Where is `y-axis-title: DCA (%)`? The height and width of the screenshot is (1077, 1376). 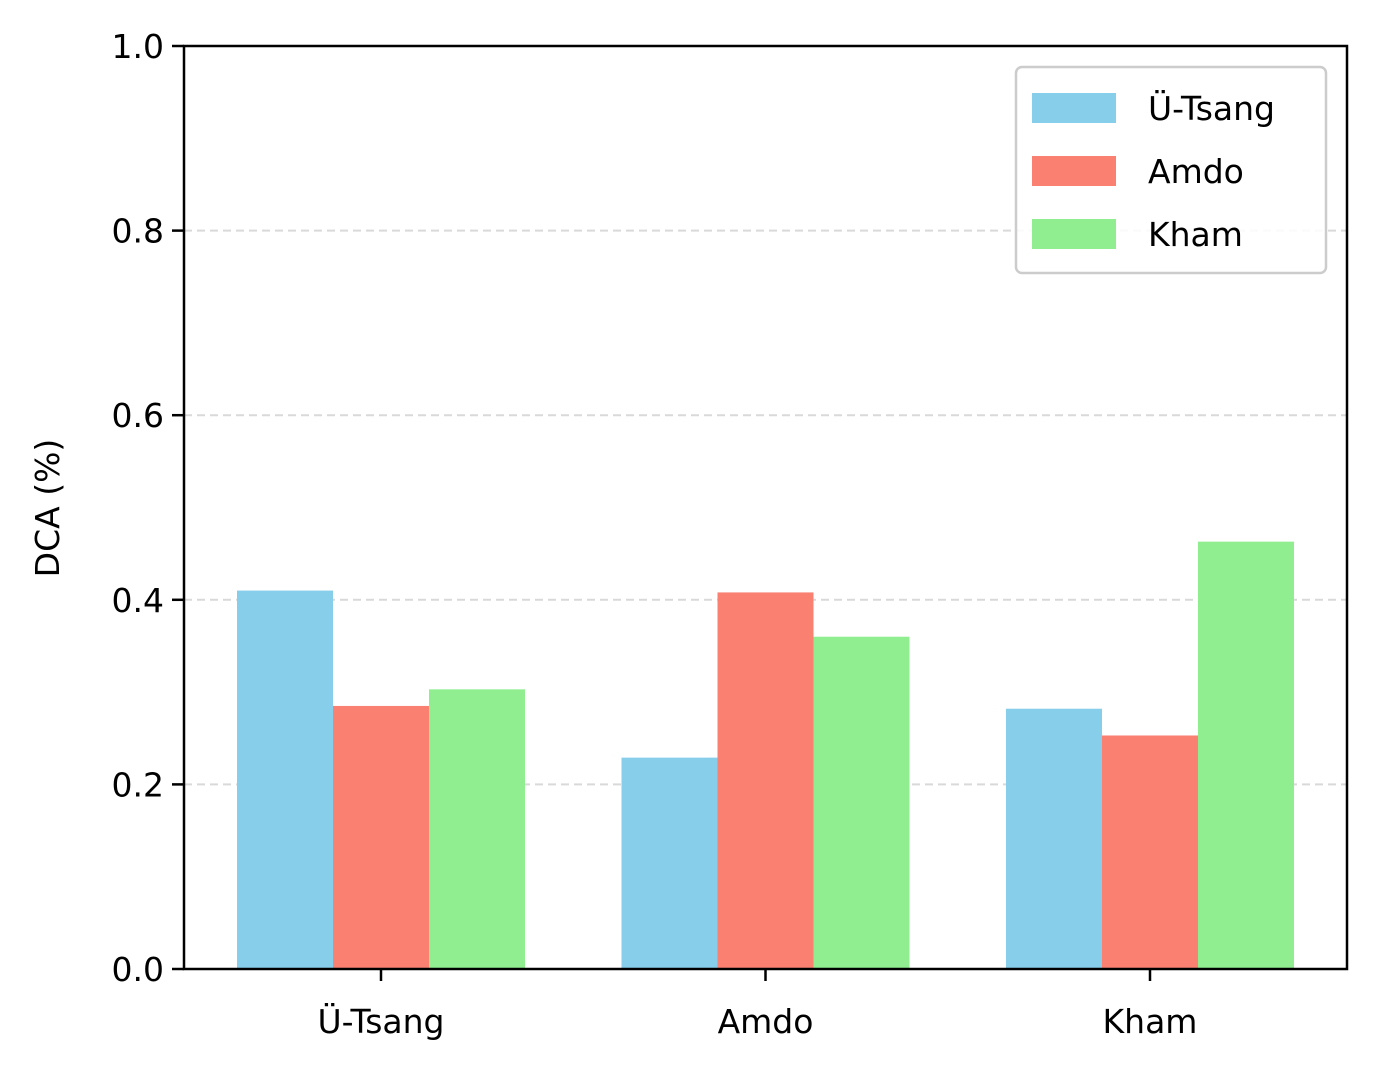
y-axis-title: DCA (%) is located at coordinates (47, 508).